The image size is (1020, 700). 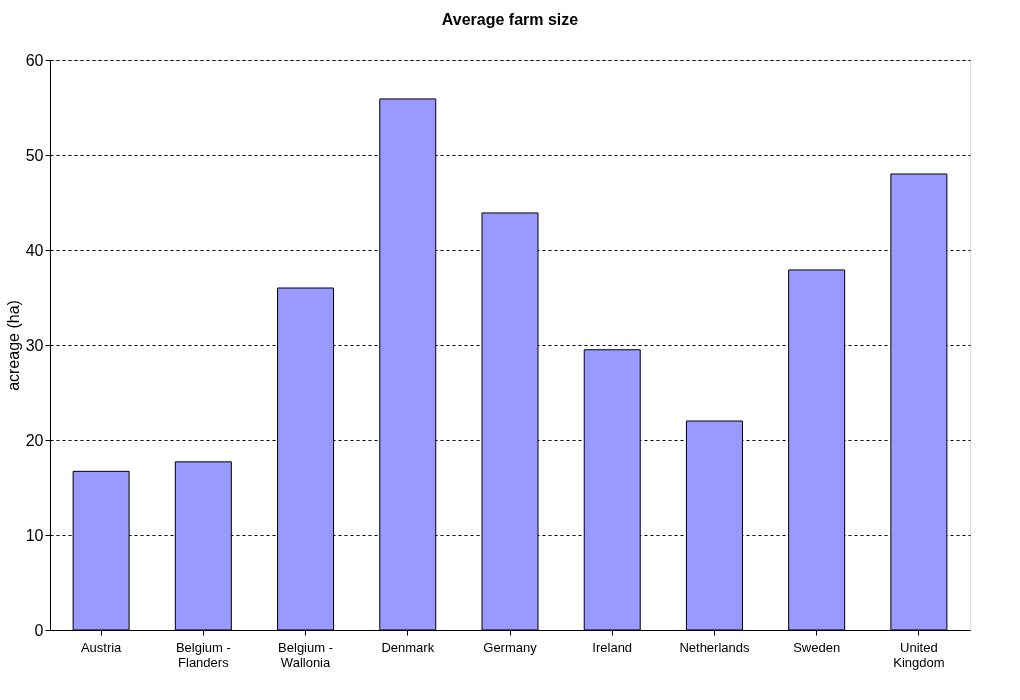 What do you see at coordinates (34, 250) in the screenshot?
I see `y-tick-label: 40` at bounding box center [34, 250].